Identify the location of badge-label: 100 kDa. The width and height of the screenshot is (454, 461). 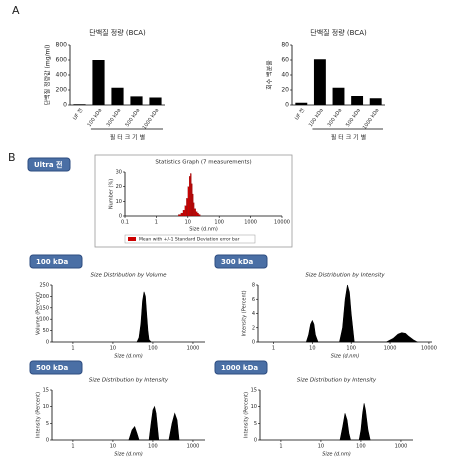
(52, 262).